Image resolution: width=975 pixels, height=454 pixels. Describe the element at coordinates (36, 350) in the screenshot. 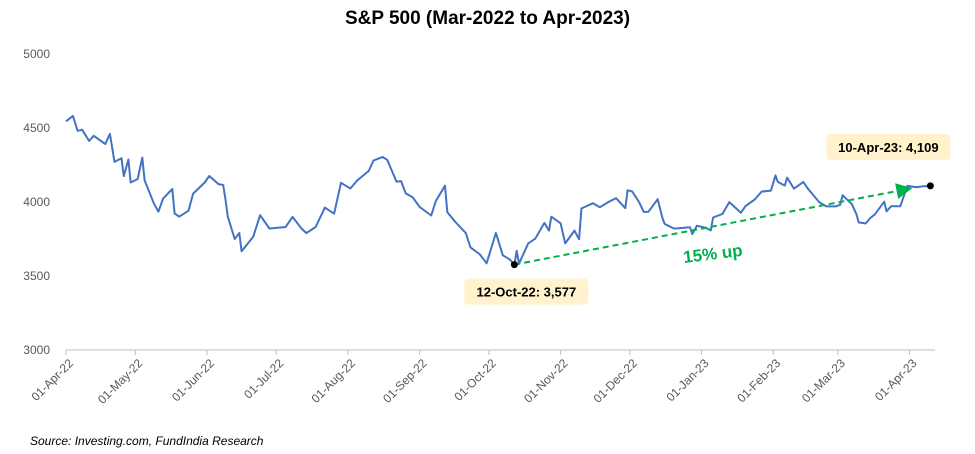

I see `y-tick-label: 3000` at that location.